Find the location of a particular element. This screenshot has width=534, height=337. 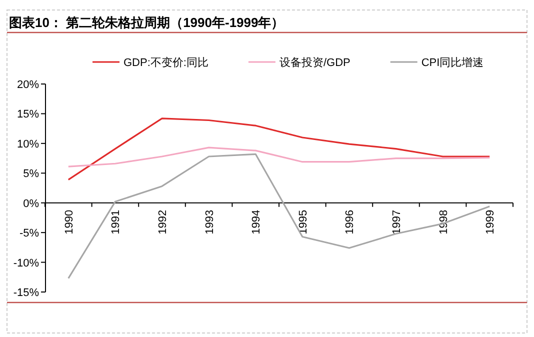

x-tick-label: 1994 is located at coordinates (256, 222).